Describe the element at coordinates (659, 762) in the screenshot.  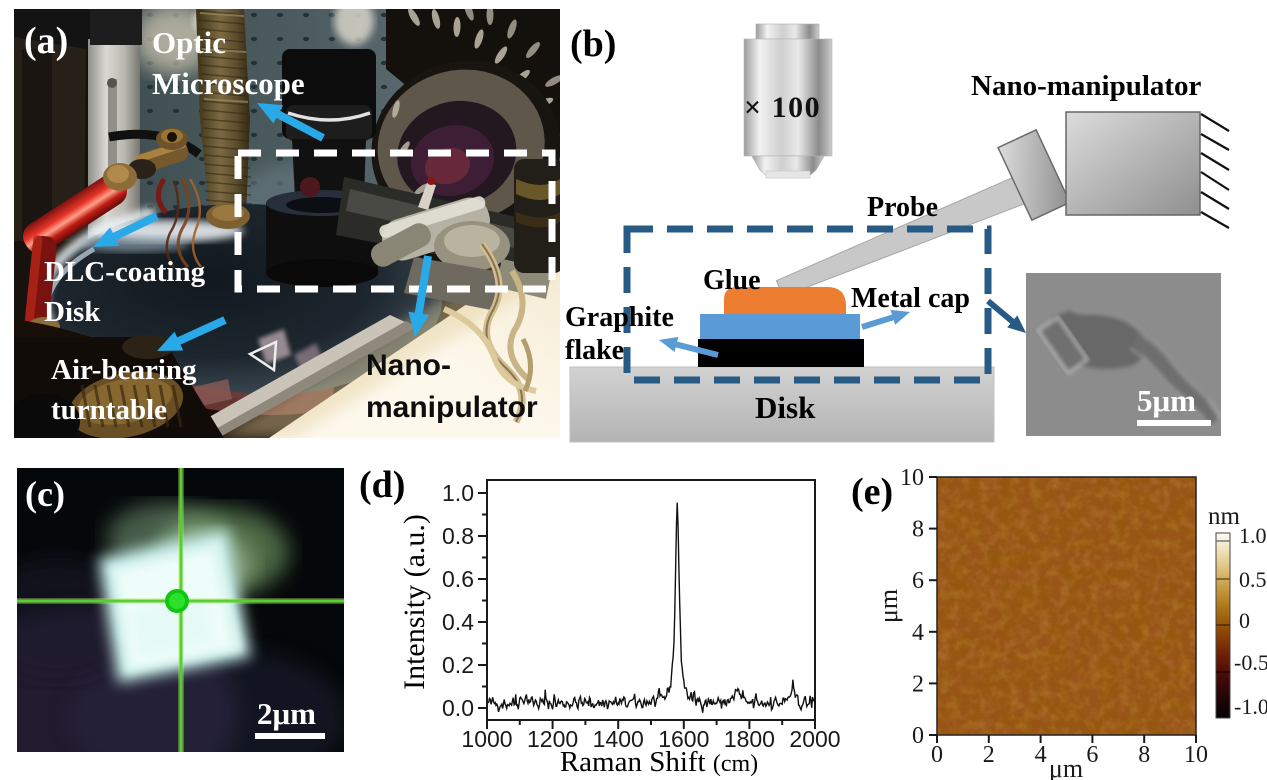
I see `svg-text: Raman Shift (cm)` at that location.